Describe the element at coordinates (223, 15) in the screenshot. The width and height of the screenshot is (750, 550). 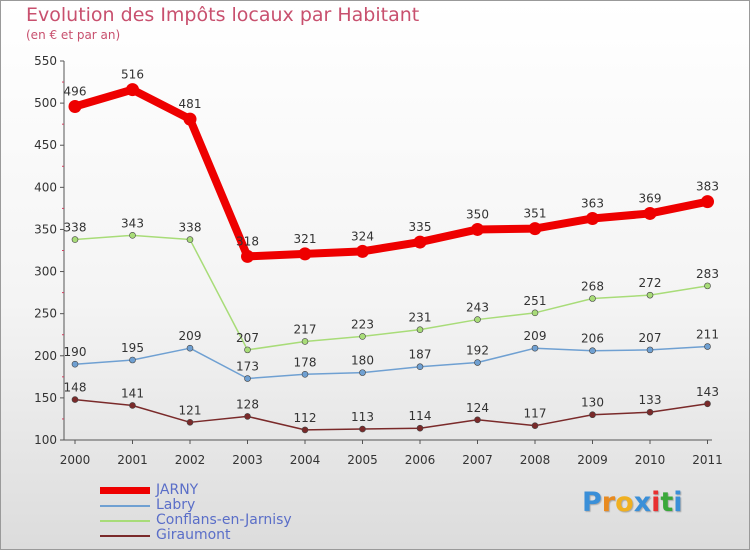
I see `chart-title: Evolution des Impôts locaux par Habitant` at that location.